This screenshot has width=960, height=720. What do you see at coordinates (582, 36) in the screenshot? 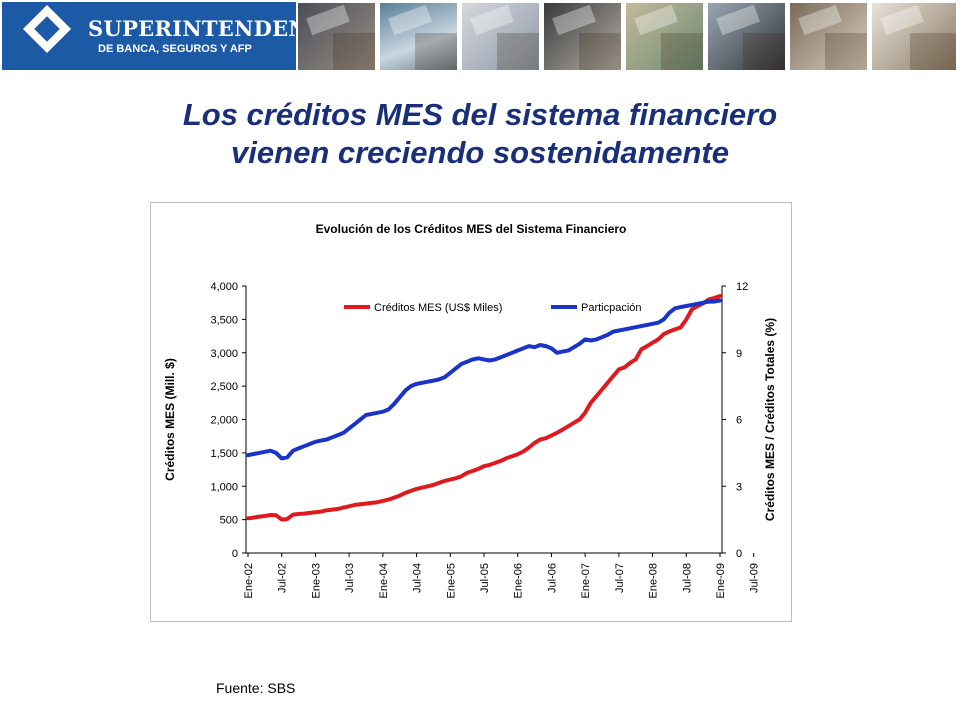
I see `banner-photo-calculator` at bounding box center [582, 36].